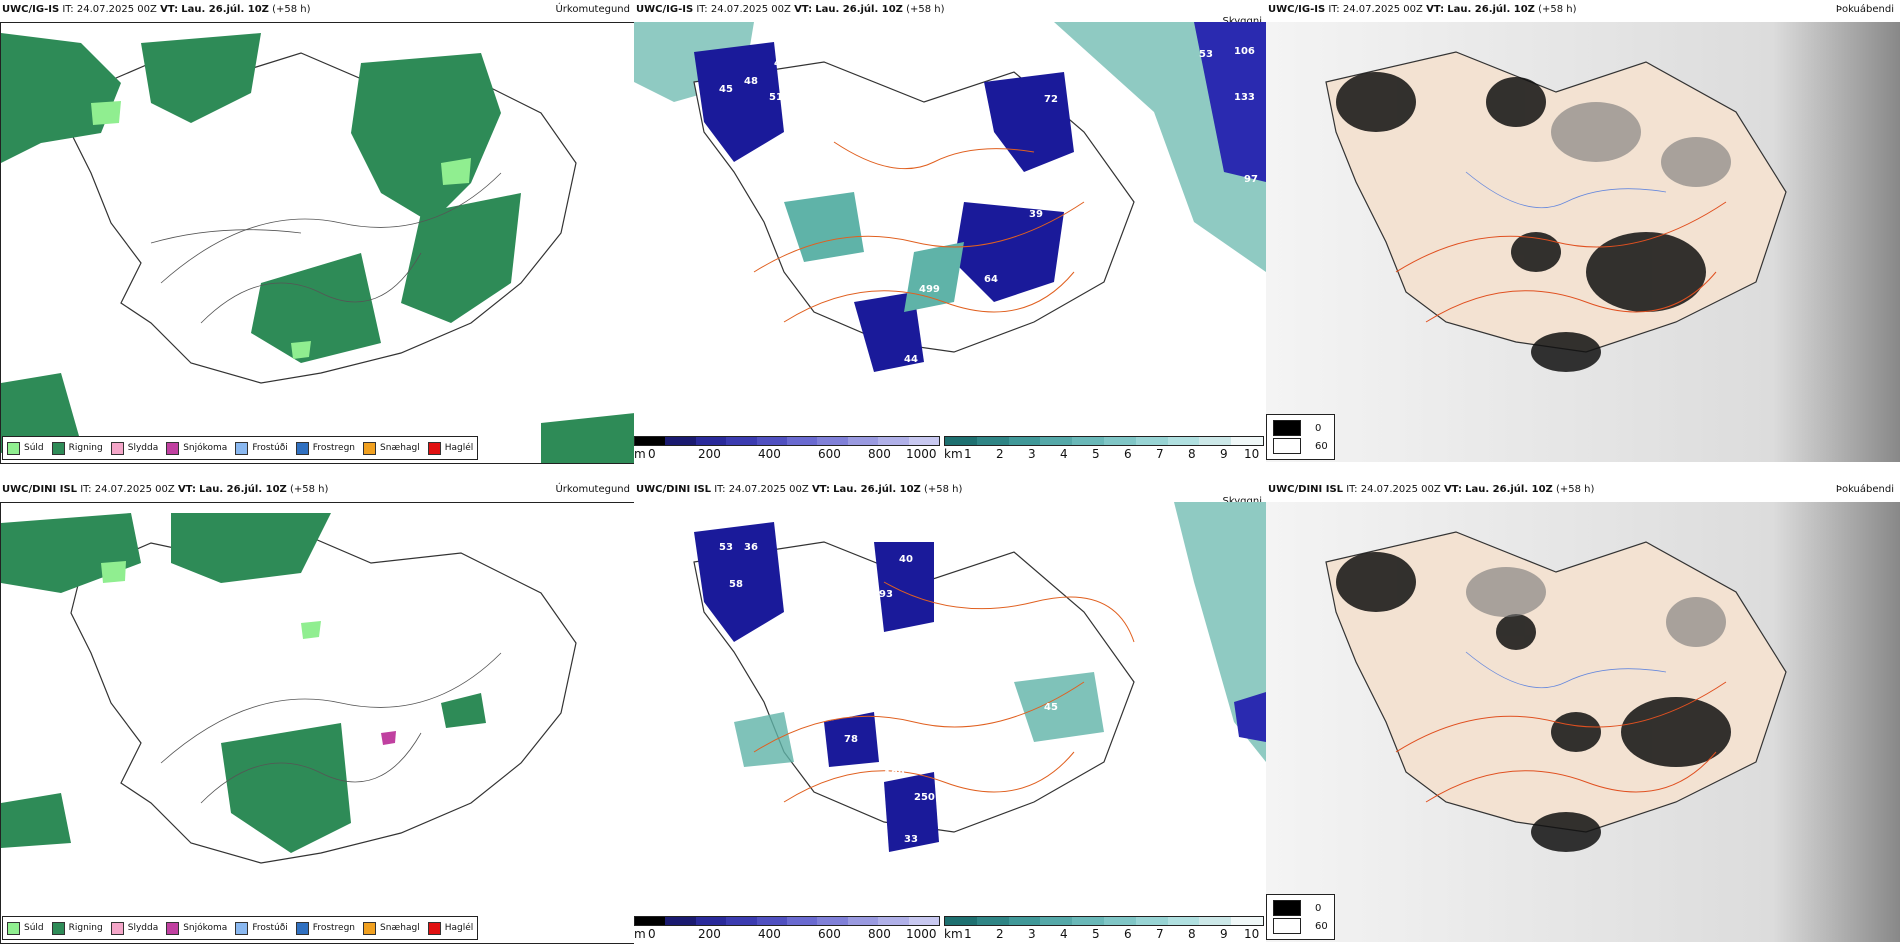 This screenshot has width=1900, height=950. Describe the element at coordinates (701, 699) in the screenshot. I see `visibility-value: 38` at that location.